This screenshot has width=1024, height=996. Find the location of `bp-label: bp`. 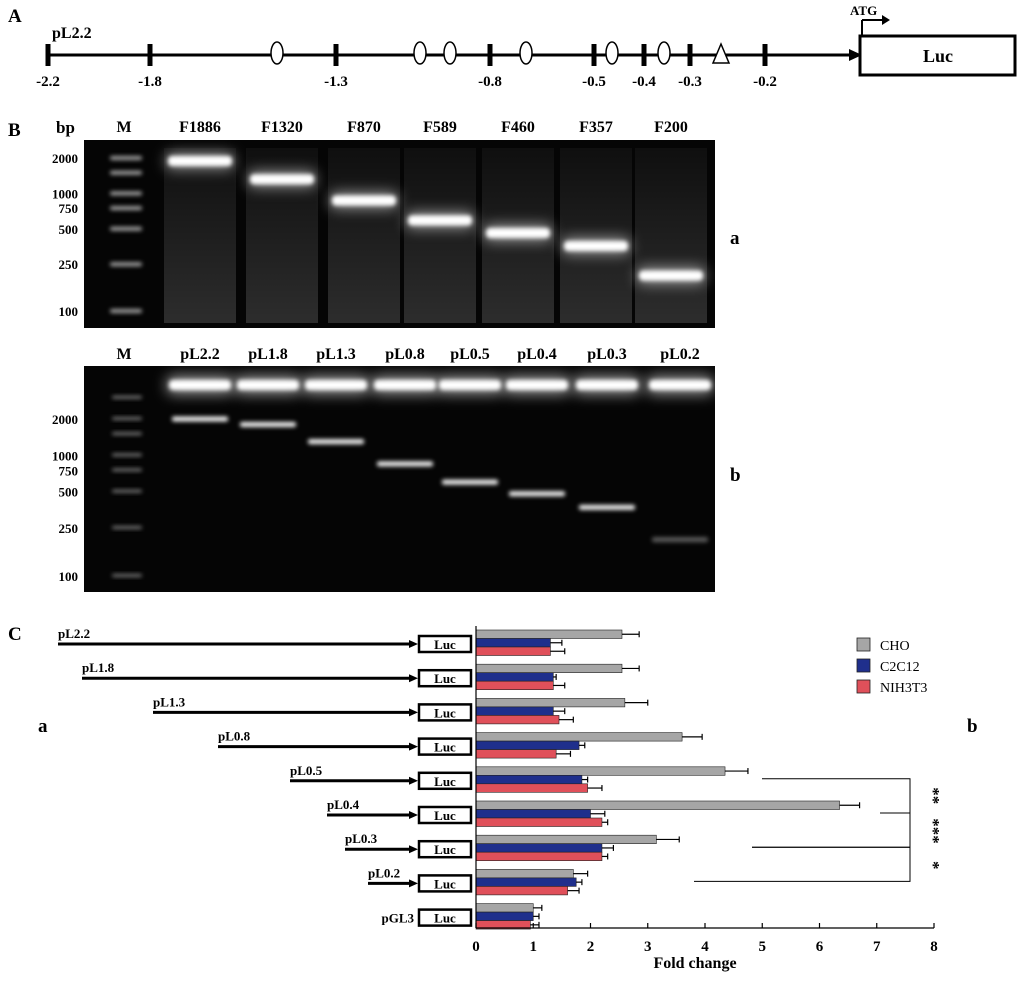

bp-label: bp is located at coordinates (65, 127).